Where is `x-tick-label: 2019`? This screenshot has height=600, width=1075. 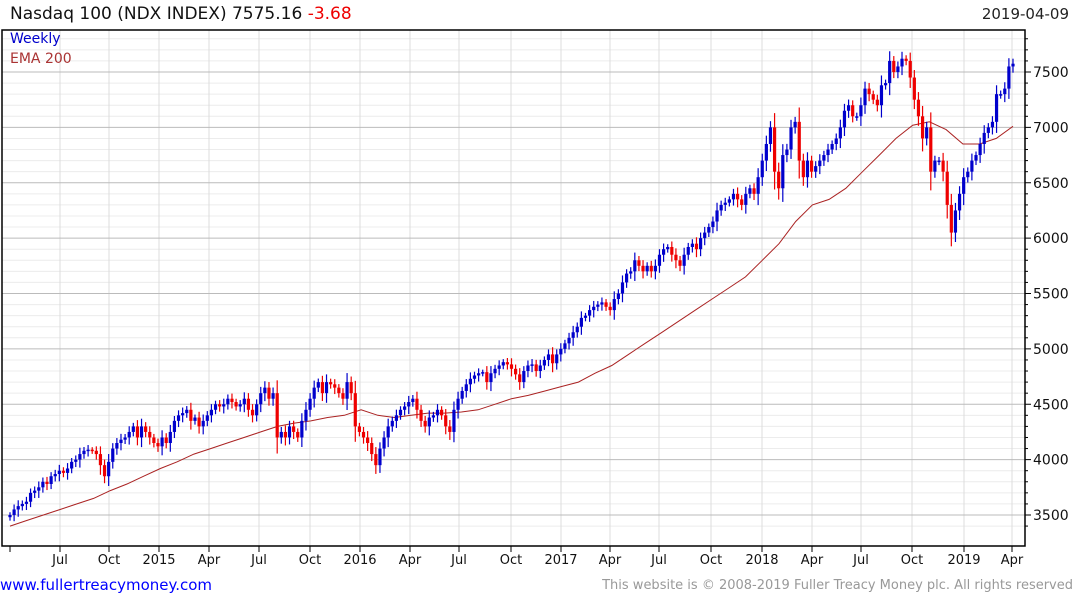 x-tick-label: 2019 is located at coordinates (963, 560).